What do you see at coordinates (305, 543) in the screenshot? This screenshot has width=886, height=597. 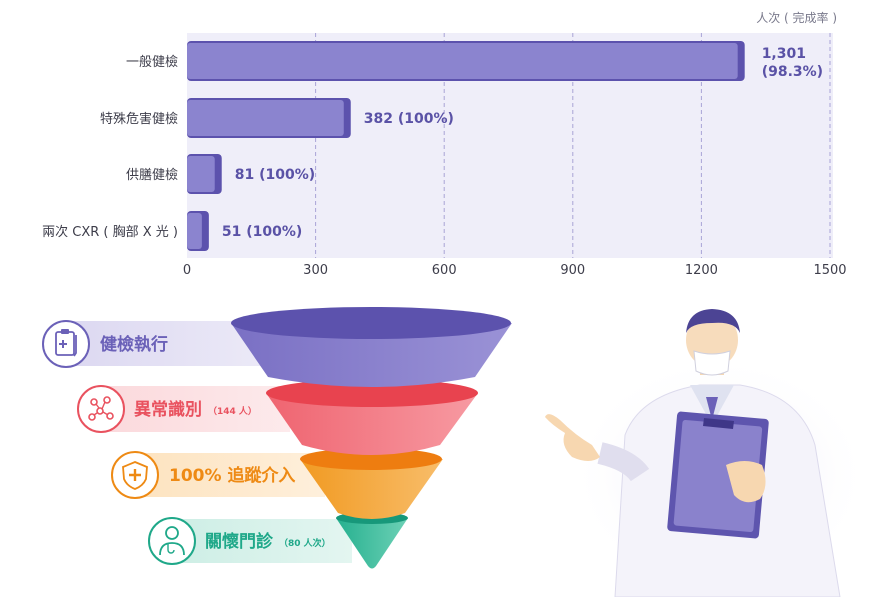 I see `stage-note-4: （80 人次）` at bounding box center [305, 543].